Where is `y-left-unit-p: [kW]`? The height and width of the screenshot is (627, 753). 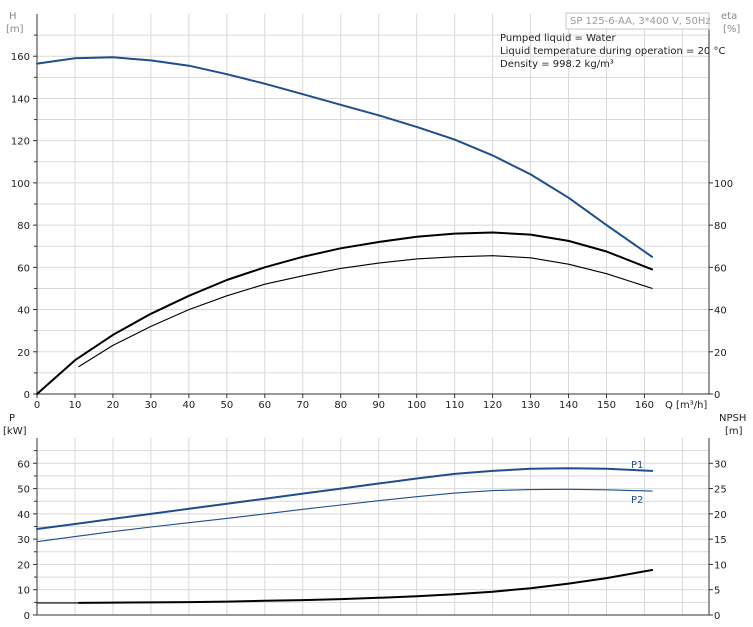
y-left-unit-p: [kW] is located at coordinates (15, 431).